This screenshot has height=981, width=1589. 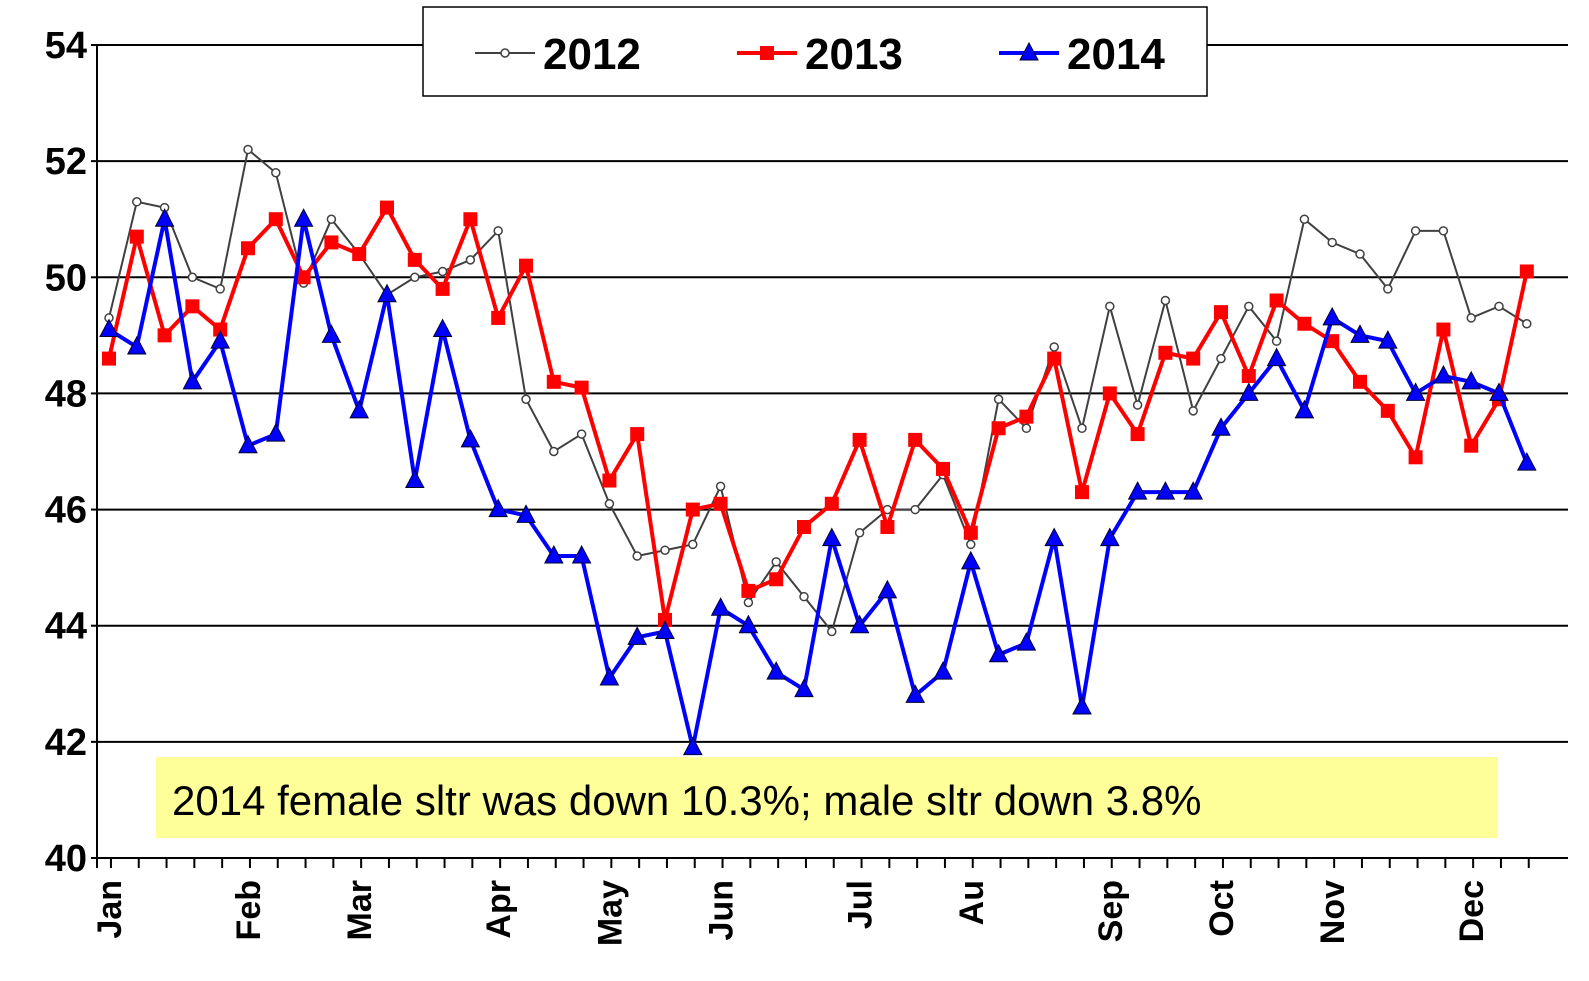 I want to click on y-tick-label: 42, so click(x=66, y=743).